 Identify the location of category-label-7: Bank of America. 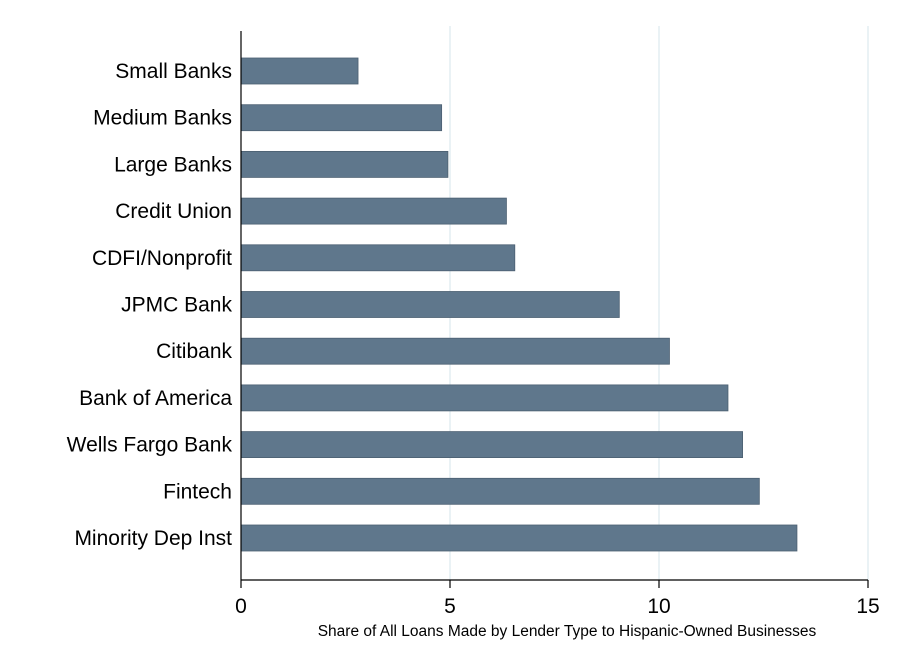
(155, 398).